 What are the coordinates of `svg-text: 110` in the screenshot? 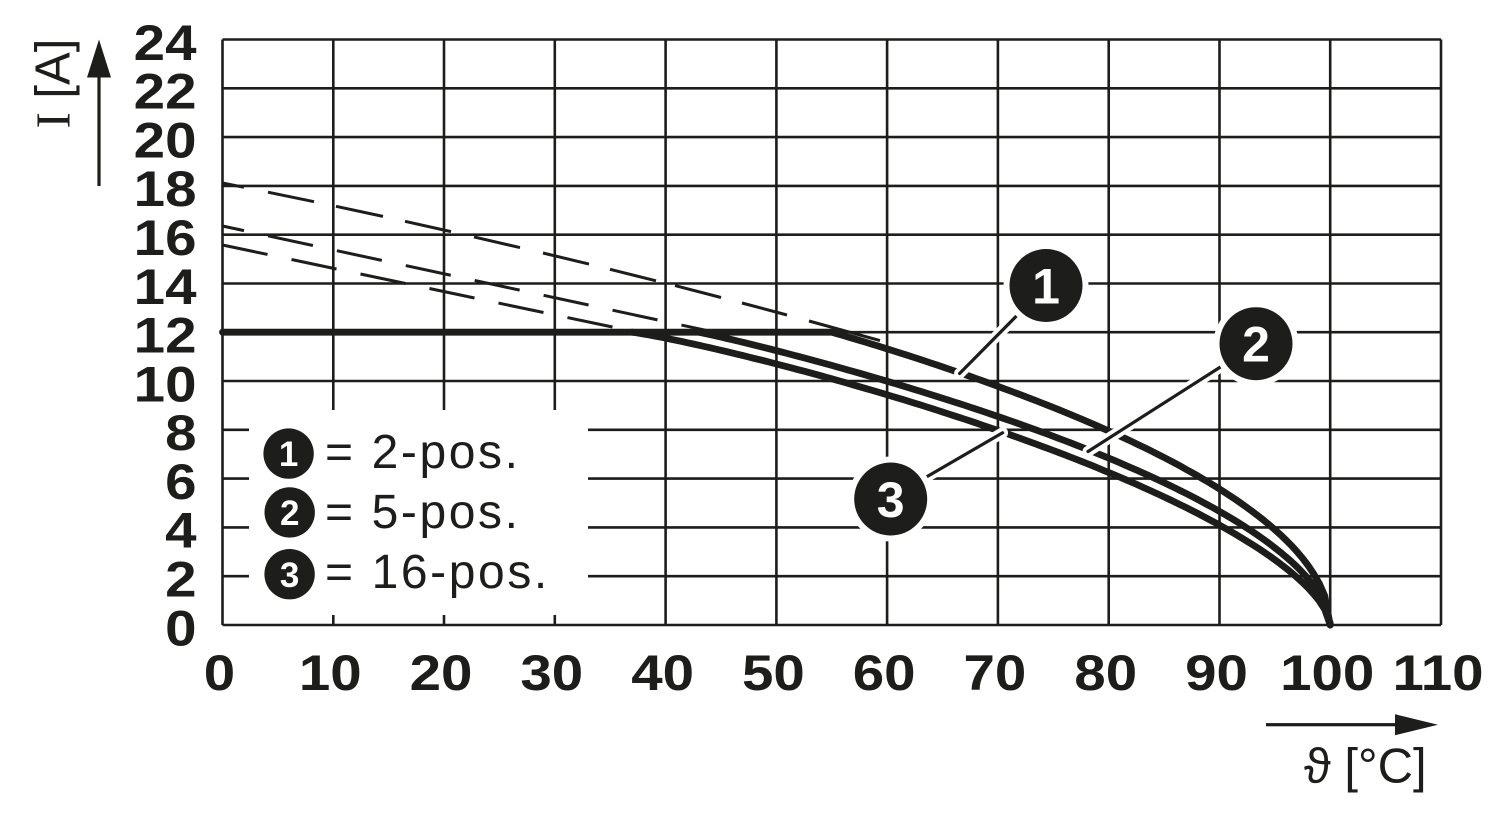 It's located at (1437, 673).